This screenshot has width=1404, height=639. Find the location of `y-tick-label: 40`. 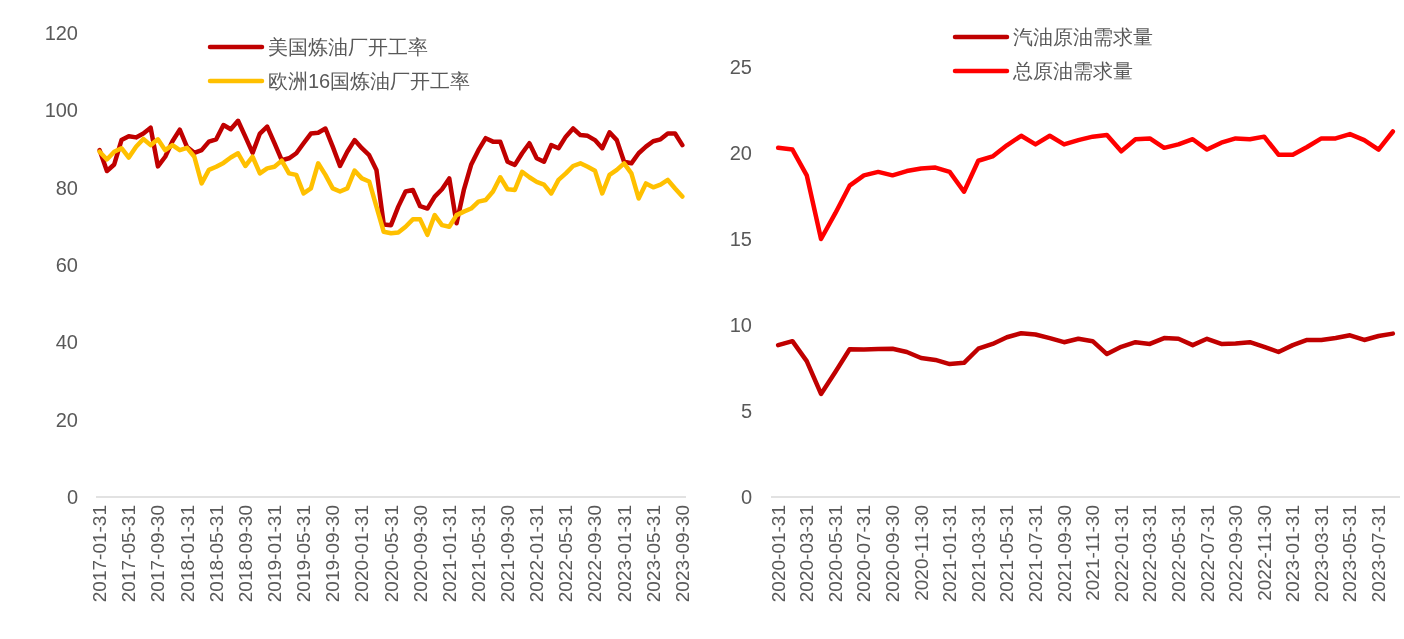

y-tick-label: 40 is located at coordinates (66, 342).